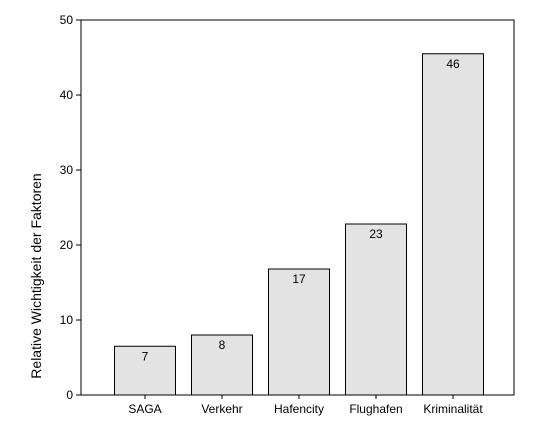 The image size is (538, 430). I want to click on bar-saga, so click(145, 370).